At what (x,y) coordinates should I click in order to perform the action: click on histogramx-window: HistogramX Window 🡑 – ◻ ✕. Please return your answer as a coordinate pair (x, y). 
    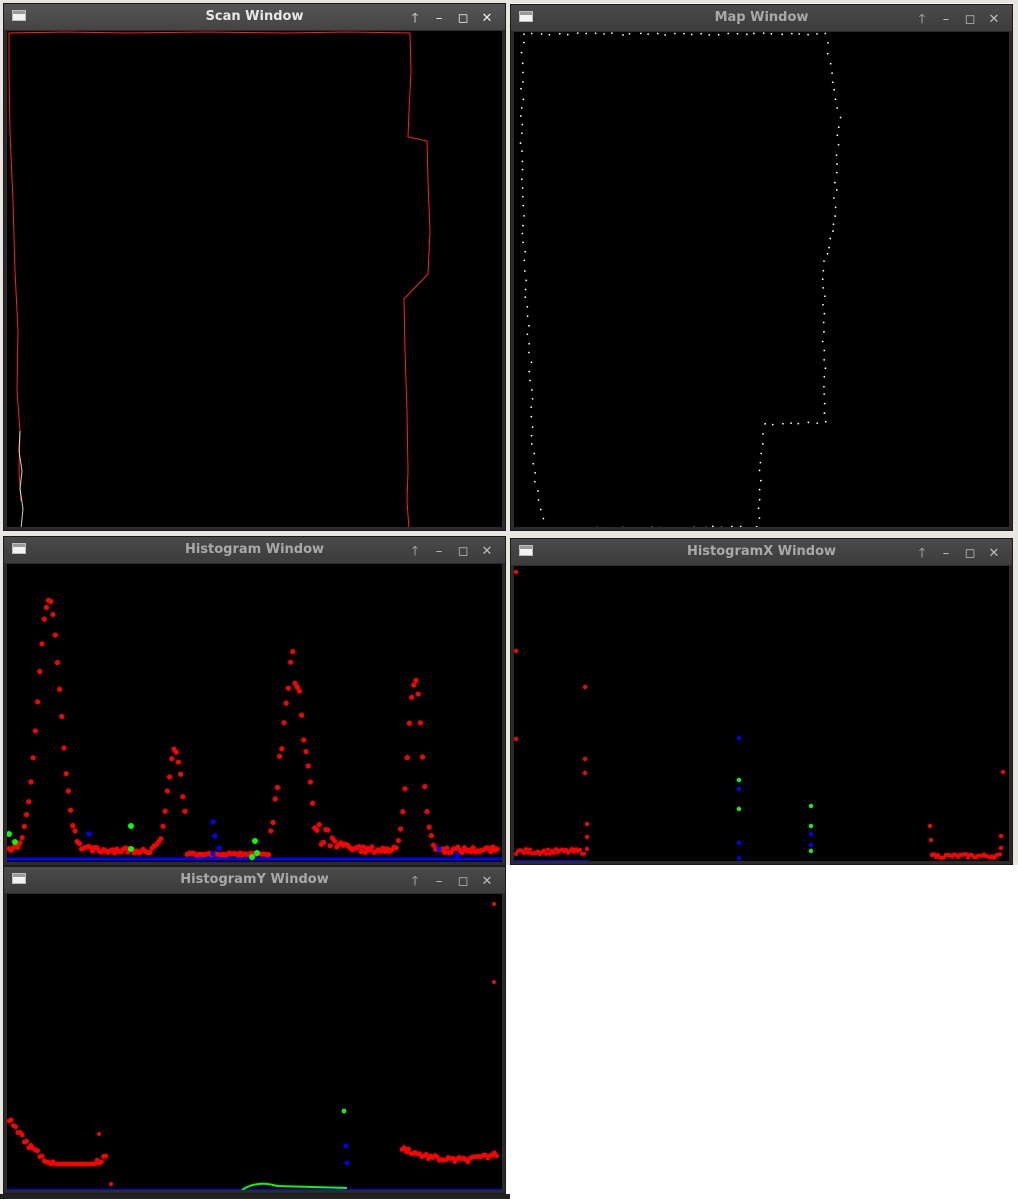
    Looking at the image, I should click on (761, 701).